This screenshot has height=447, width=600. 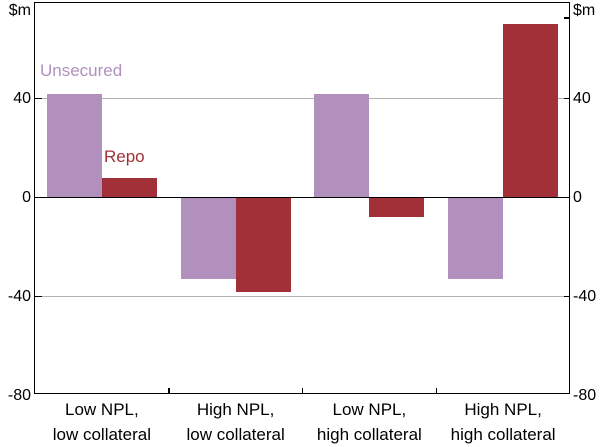 What do you see at coordinates (38, 296) in the screenshot?
I see `left-axis-tick--40` at bounding box center [38, 296].